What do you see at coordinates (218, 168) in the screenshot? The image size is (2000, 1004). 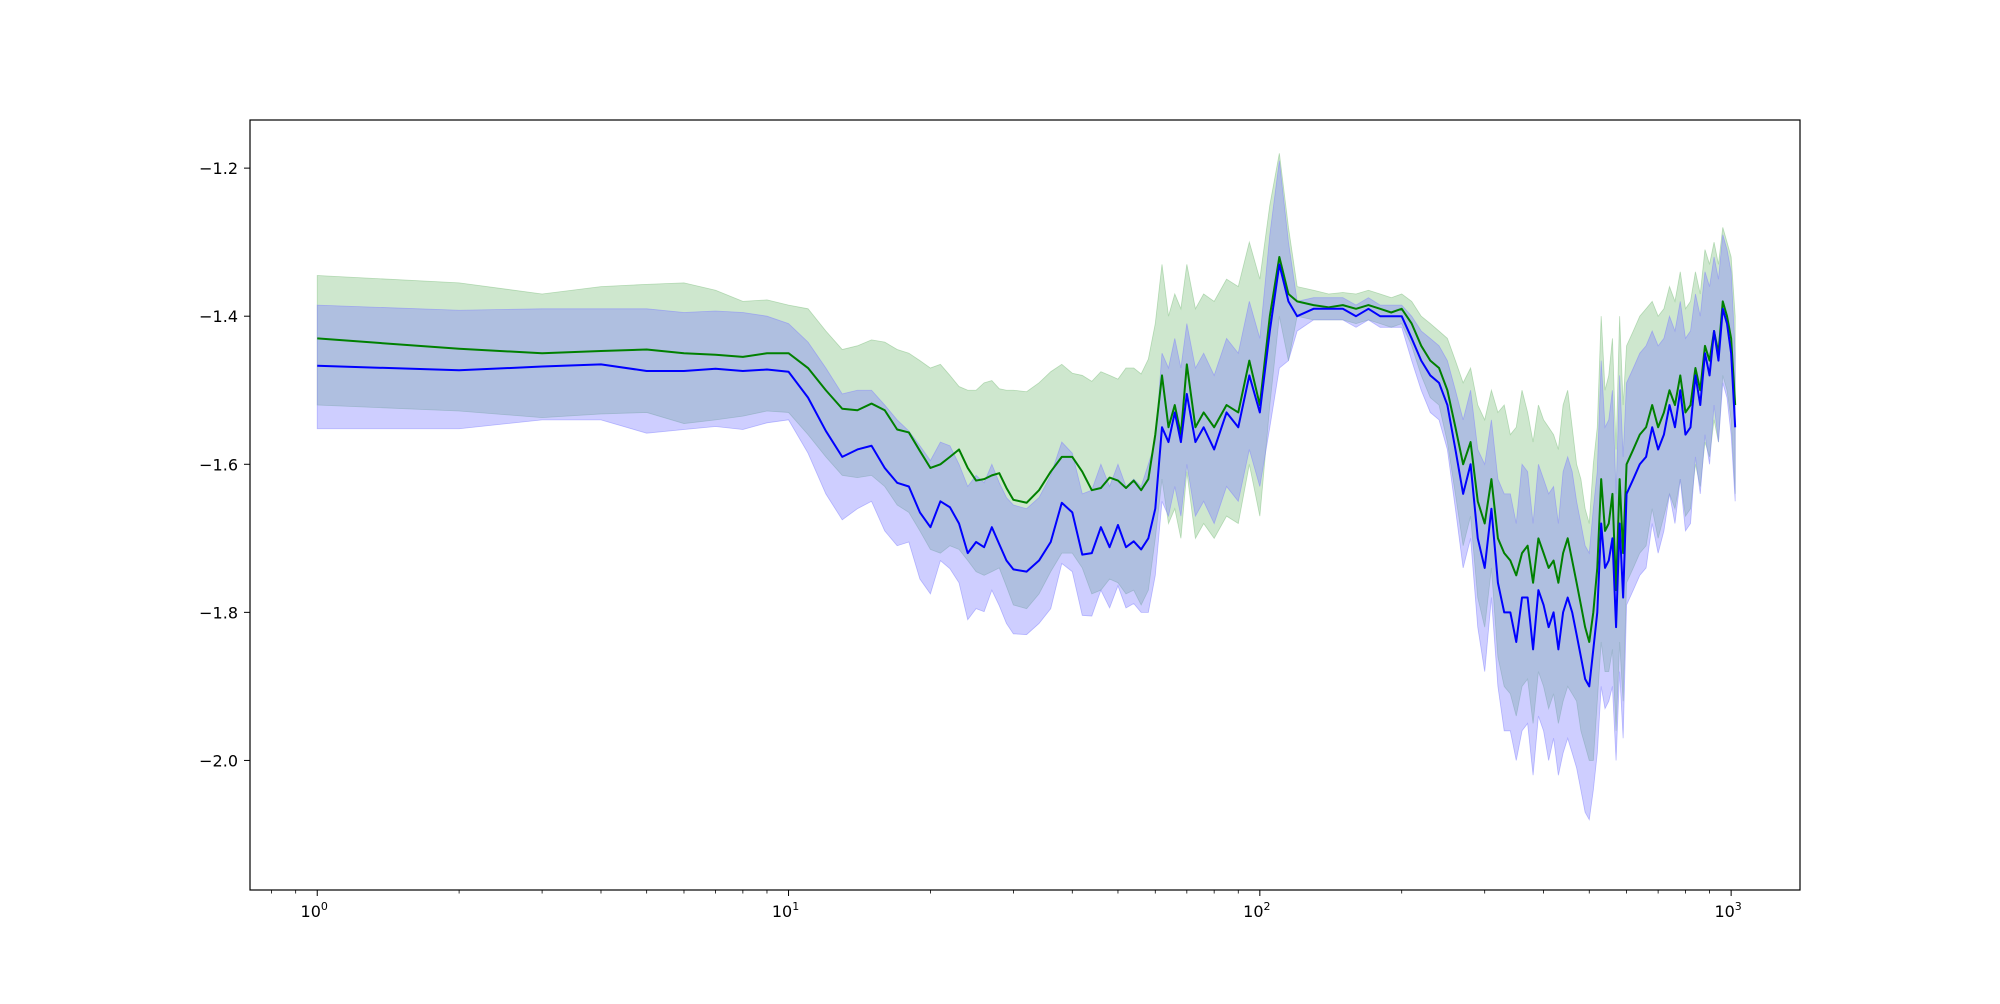 I see `y-tick-label: −1.2` at bounding box center [218, 168].